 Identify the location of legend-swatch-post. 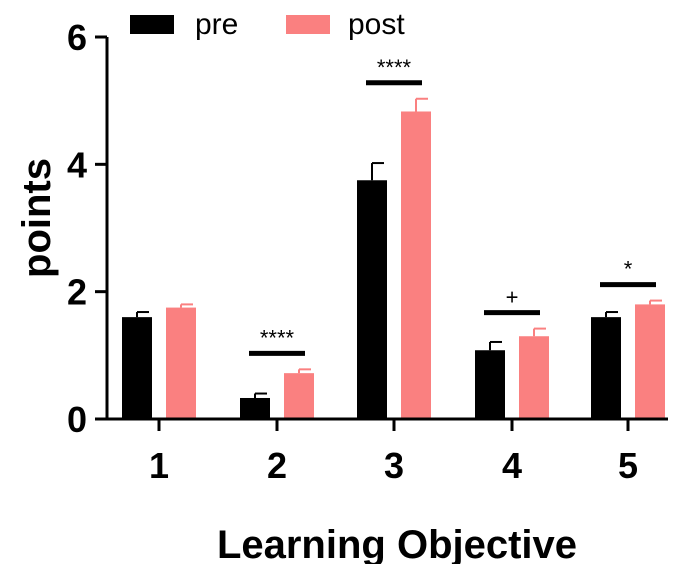
(308, 24).